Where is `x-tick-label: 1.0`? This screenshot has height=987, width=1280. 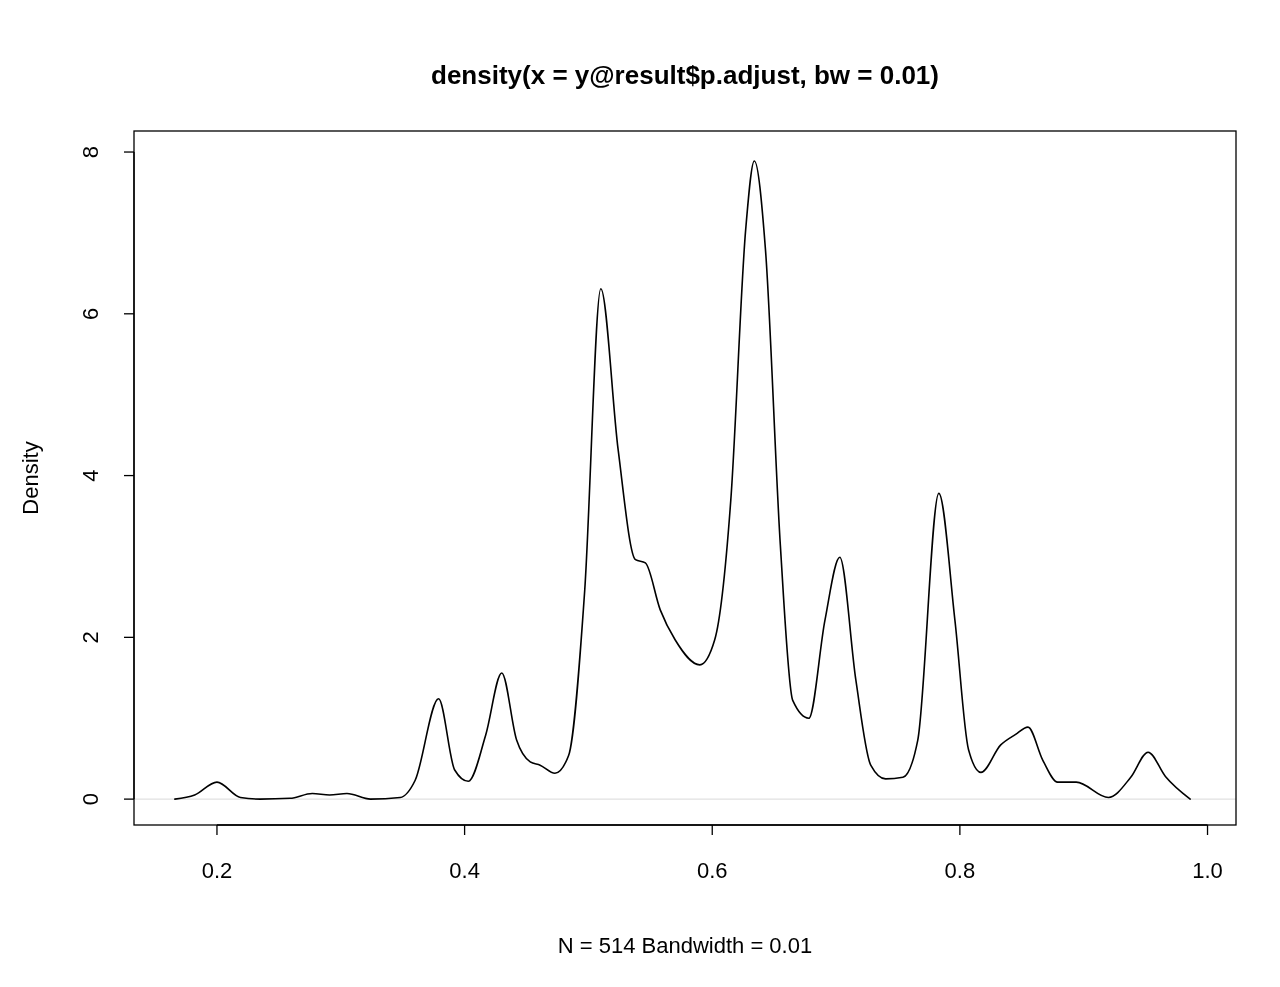 x-tick-label: 1.0 is located at coordinates (1207, 870).